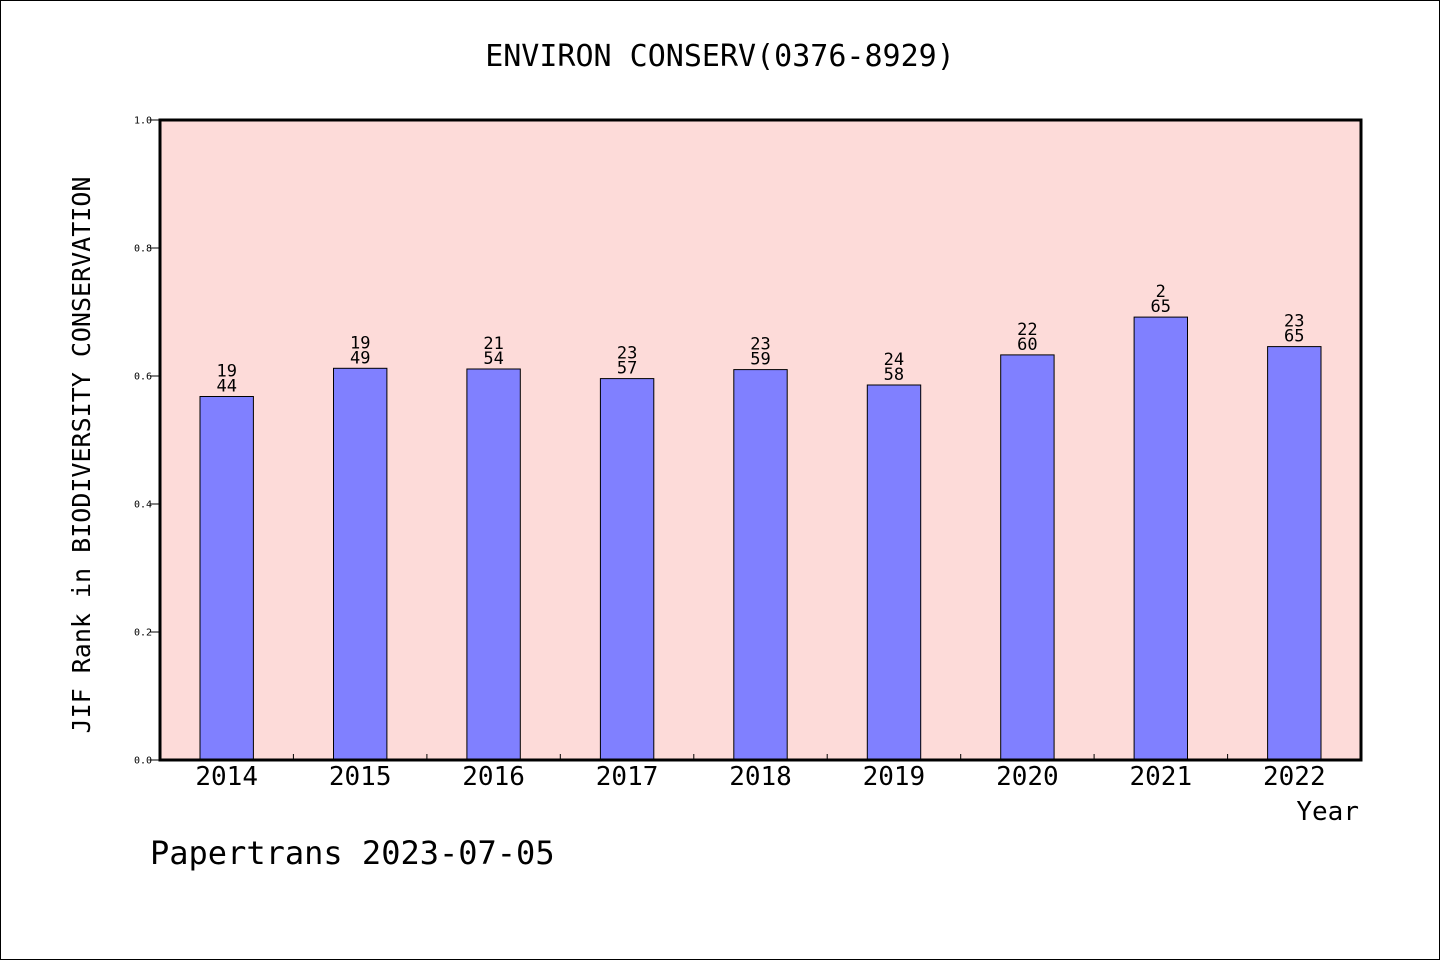  Describe the element at coordinates (1027, 777) in the screenshot. I see `x-tick-label-2020: 2020` at that location.